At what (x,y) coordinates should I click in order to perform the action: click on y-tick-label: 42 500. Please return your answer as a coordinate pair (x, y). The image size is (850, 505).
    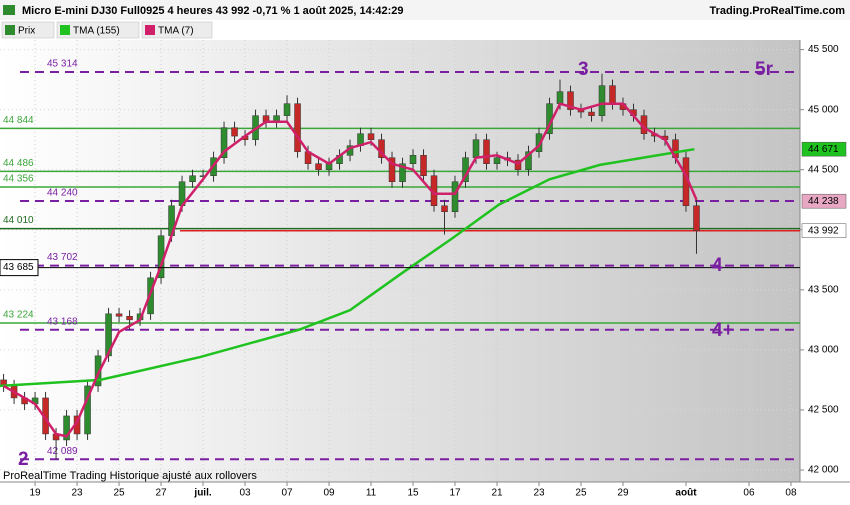
    Looking at the image, I should click on (823, 410).